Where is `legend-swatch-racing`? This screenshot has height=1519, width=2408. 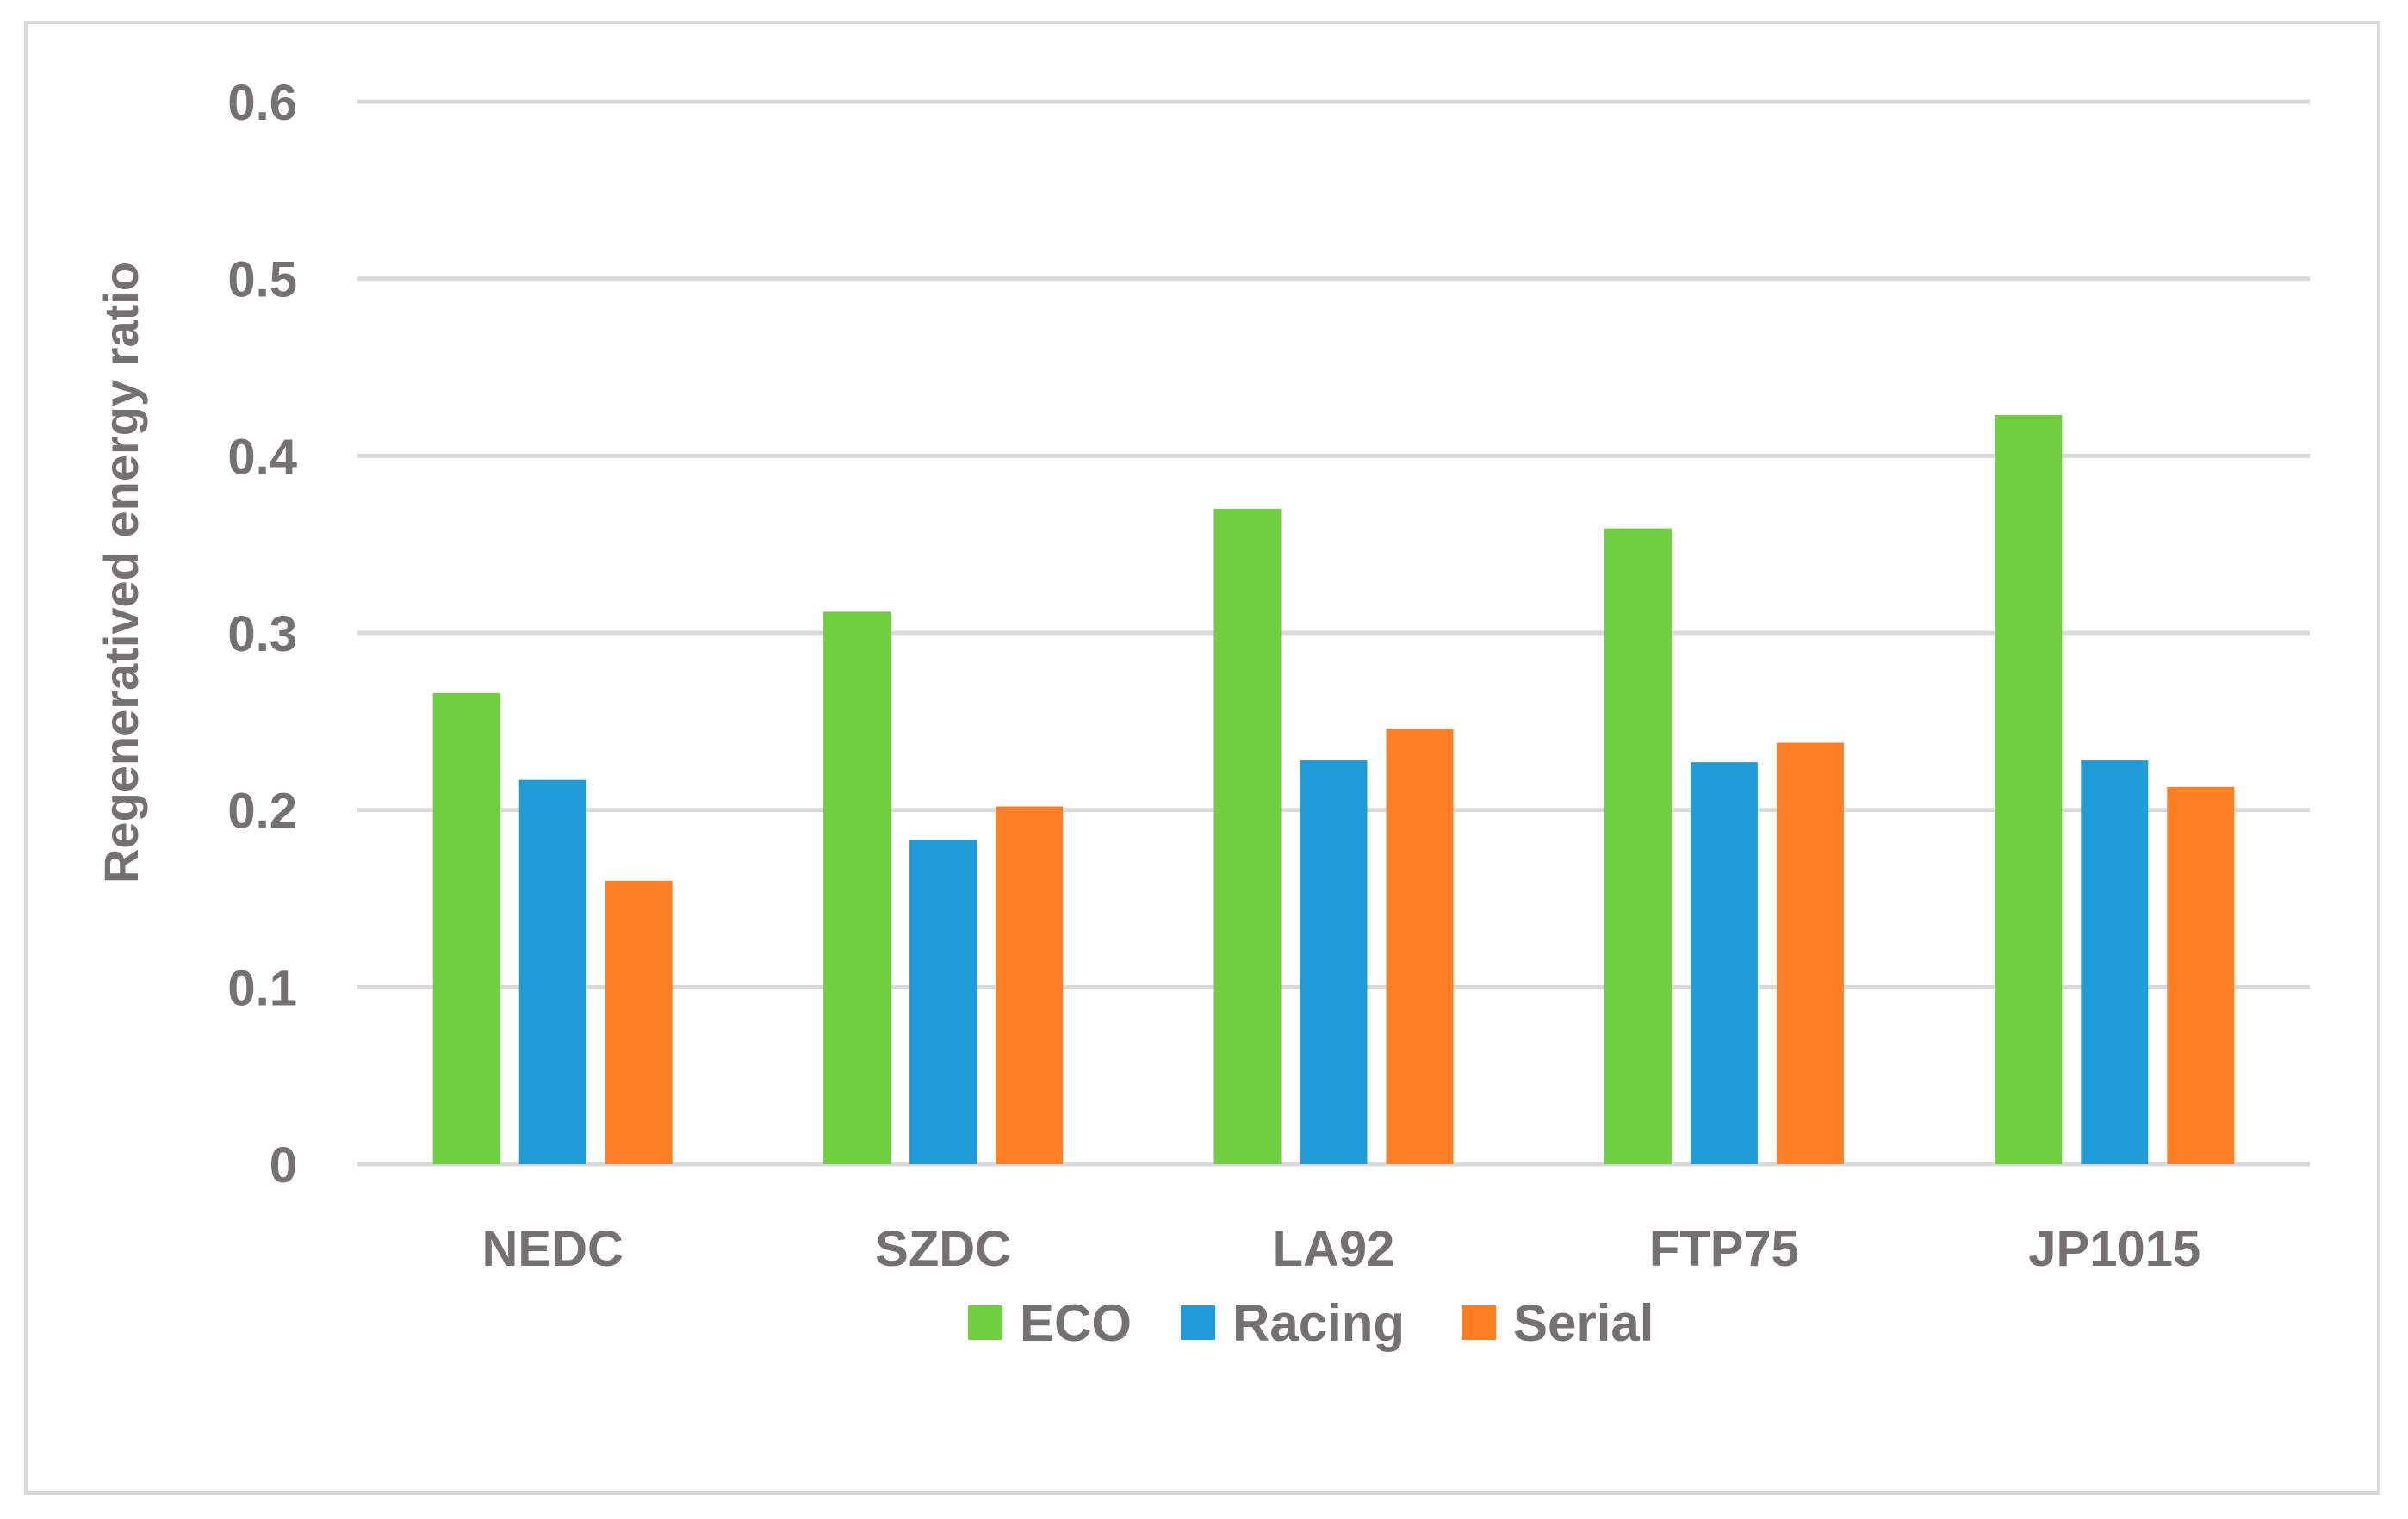
legend-swatch-racing is located at coordinates (1198, 1323).